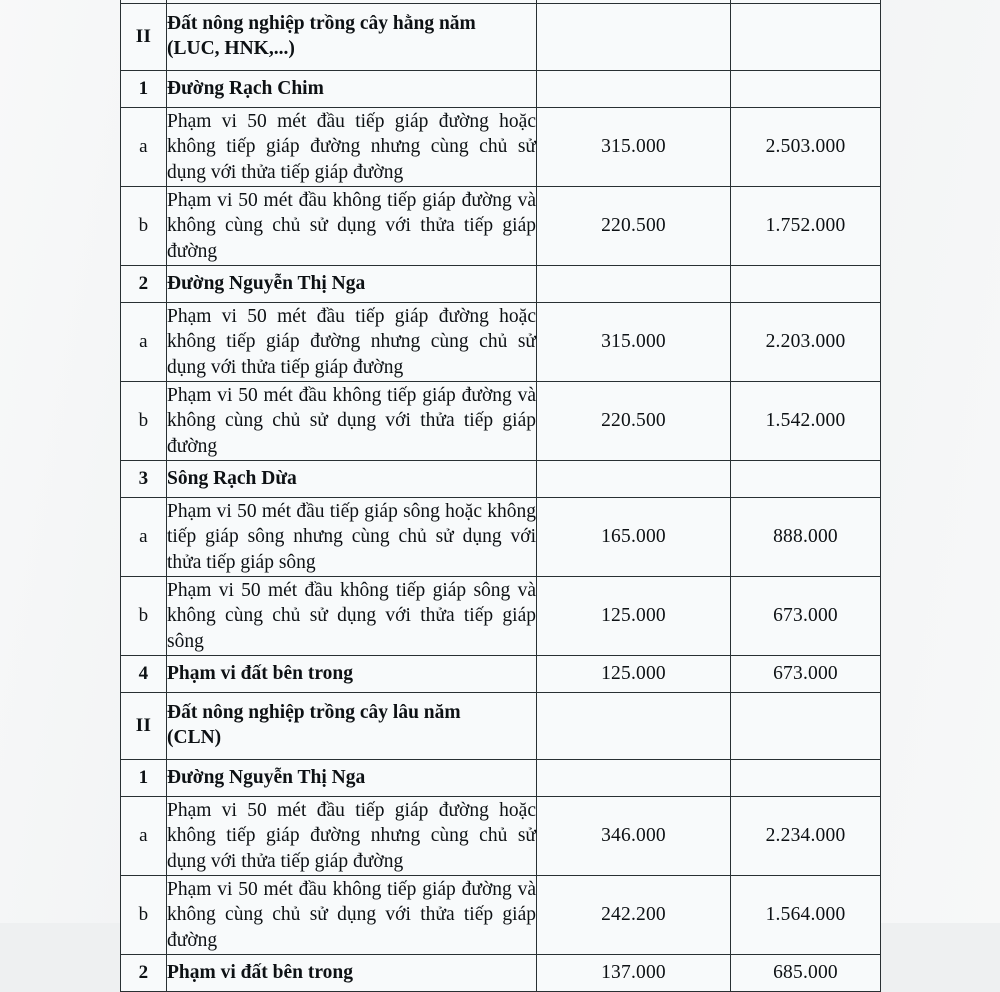 The height and width of the screenshot is (992, 1000). I want to click on section-title-line-1: Đất nông nghiệp trồng cây hằng năm, so click(321, 24).